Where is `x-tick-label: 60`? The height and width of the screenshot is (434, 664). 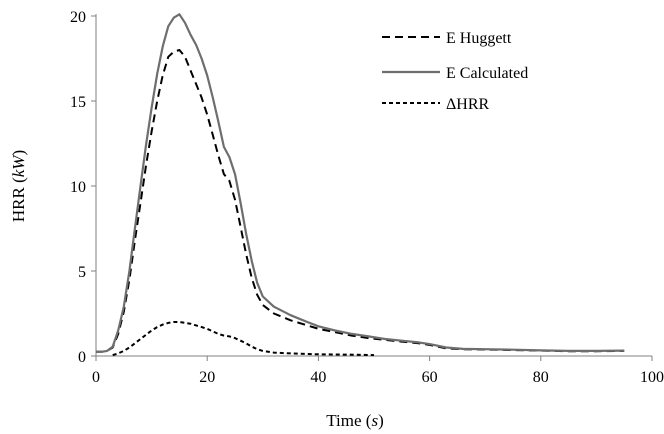
x-tick-label: 60 is located at coordinates (430, 377).